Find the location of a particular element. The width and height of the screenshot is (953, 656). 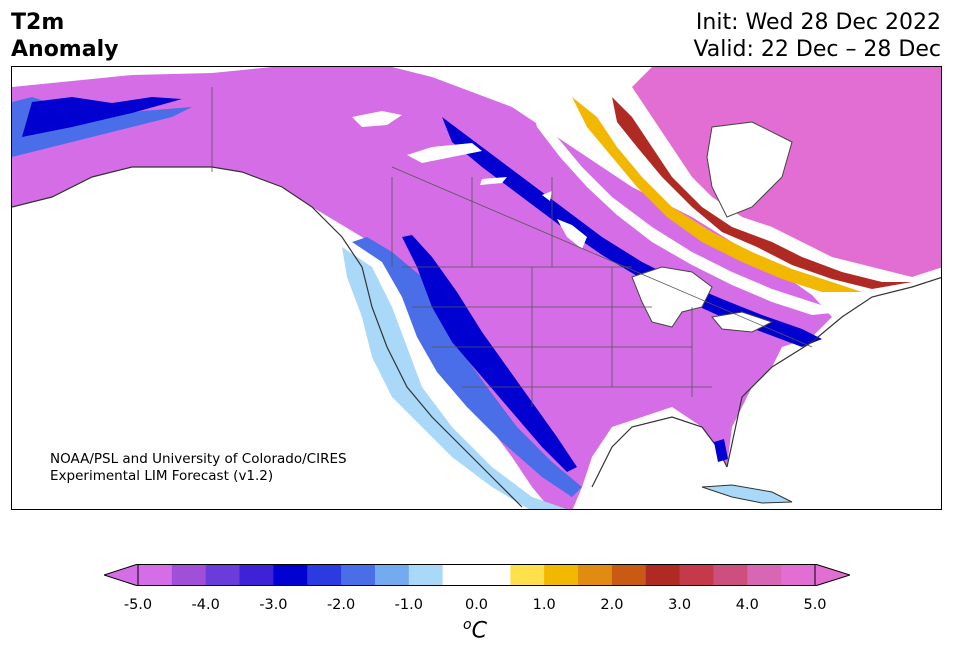

blue-band-center is located at coordinates (632, 232).